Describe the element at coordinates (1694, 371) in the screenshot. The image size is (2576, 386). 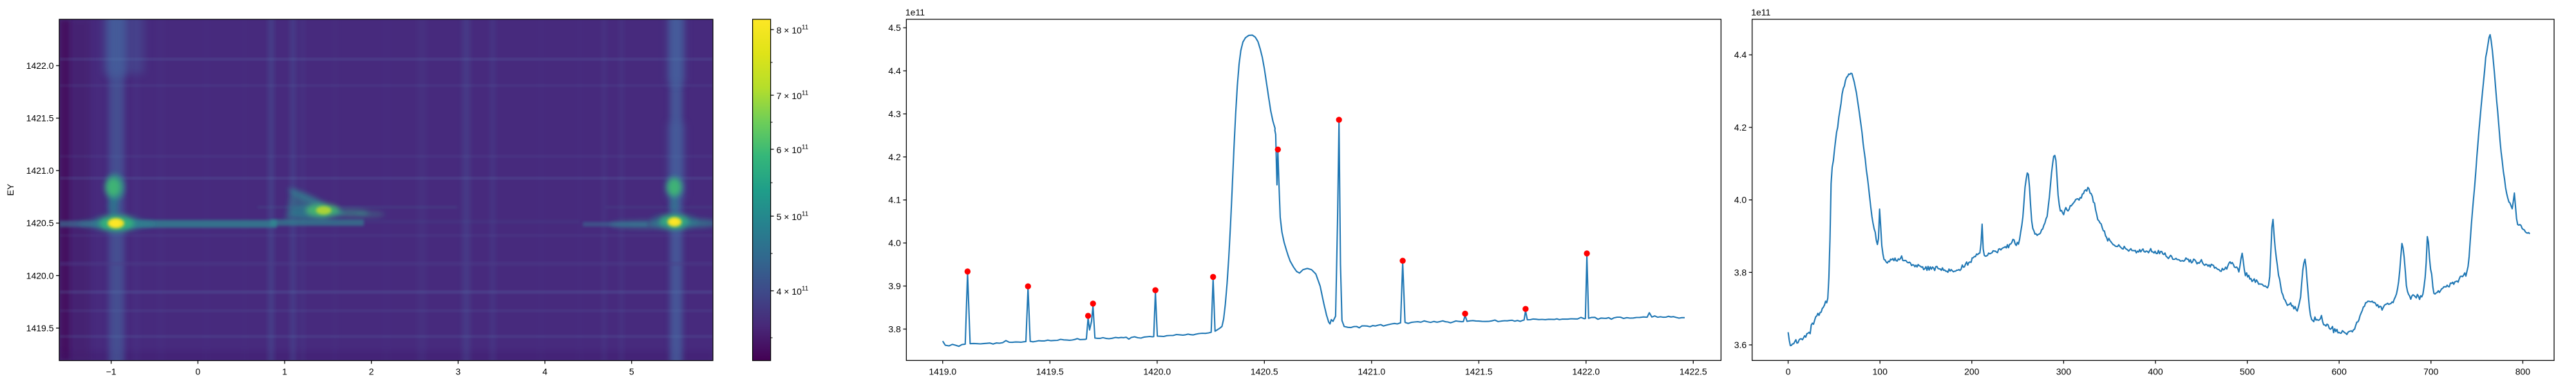
I see `svg-text: 1422.5` at that location.